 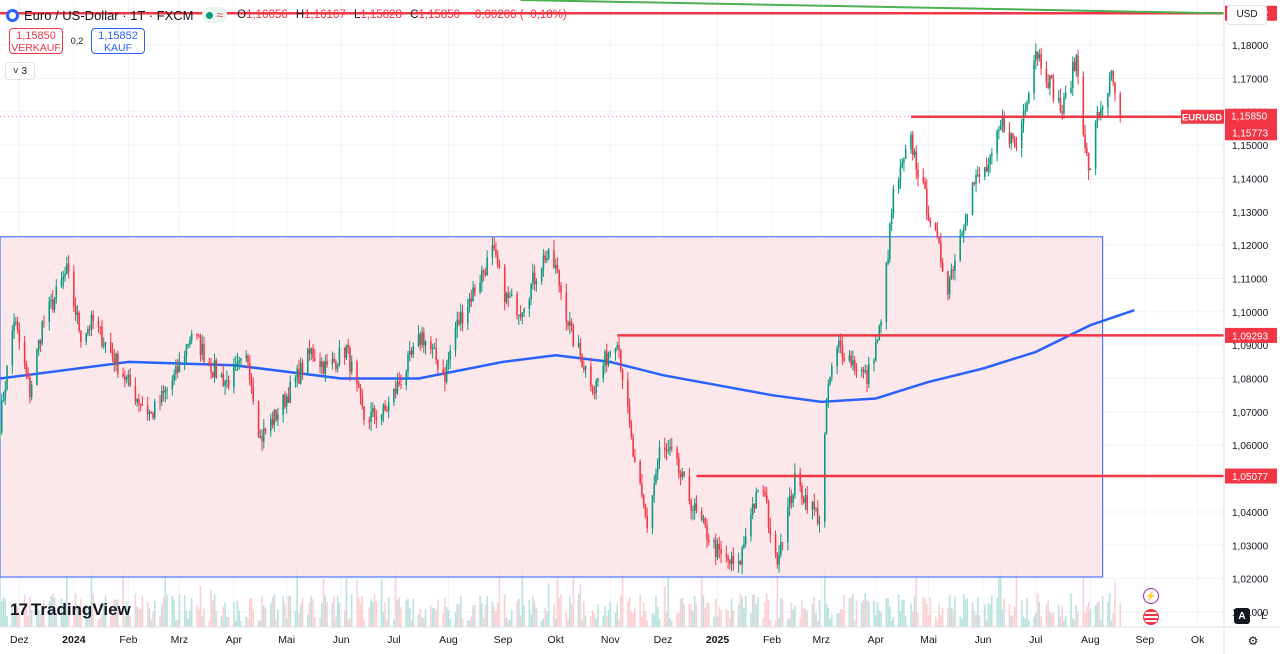 What do you see at coordinates (1242, 616) in the screenshot?
I see `auto-scale-button: A` at bounding box center [1242, 616].